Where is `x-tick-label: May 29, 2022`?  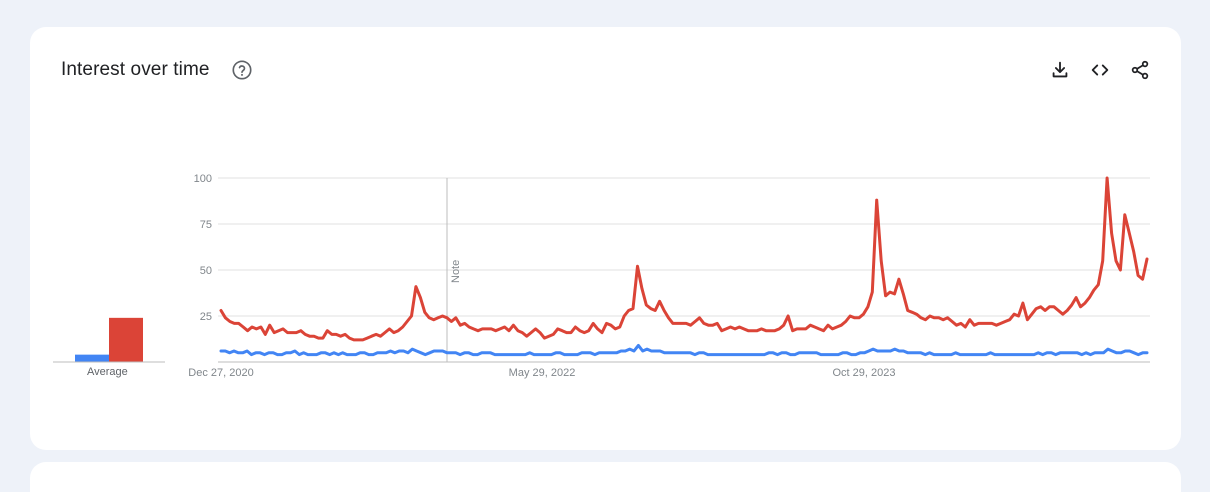 x-tick-label: May 29, 2022 is located at coordinates (542, 373).